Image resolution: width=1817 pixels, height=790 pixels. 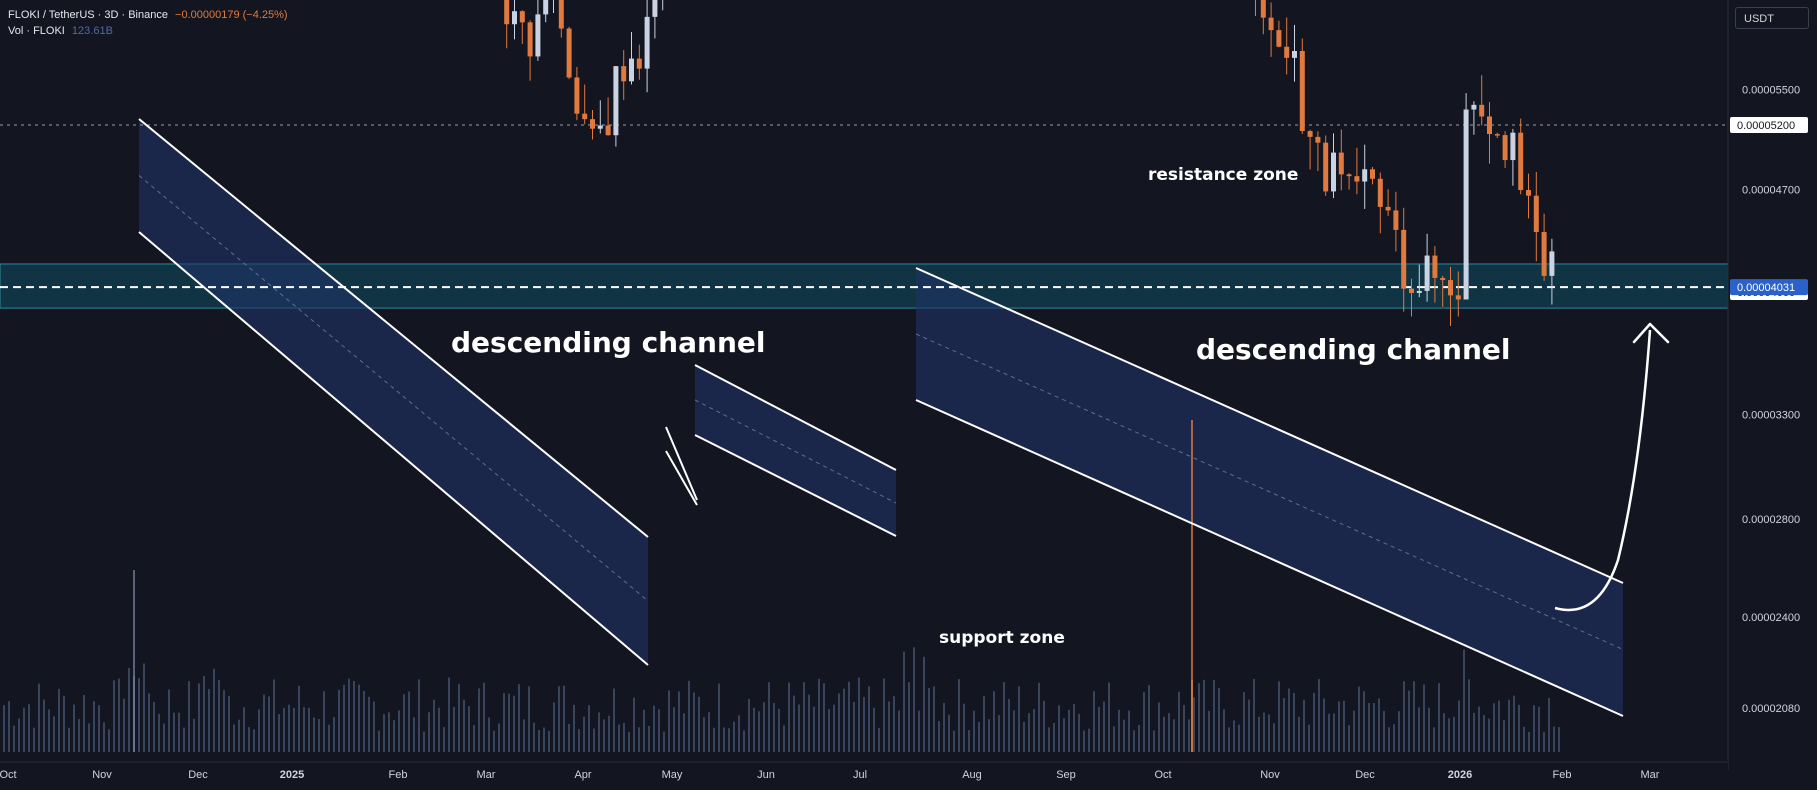 I want to click on time-tick-label: Feb, so click(x=1562, y=775).